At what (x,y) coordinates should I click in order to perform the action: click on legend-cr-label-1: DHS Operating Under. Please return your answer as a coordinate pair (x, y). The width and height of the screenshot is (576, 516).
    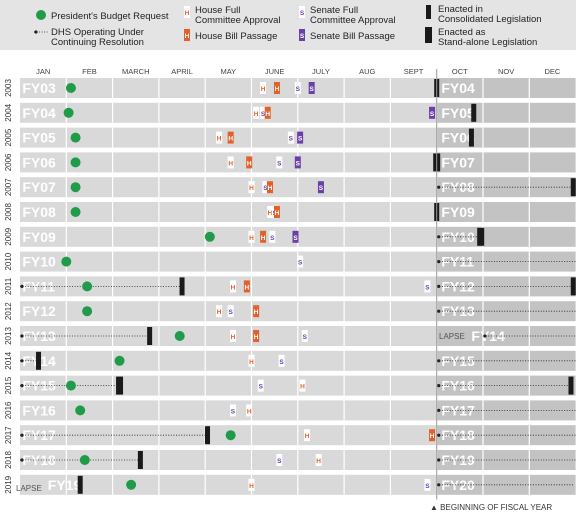
    Looking at the image, I should click on (97, 32).